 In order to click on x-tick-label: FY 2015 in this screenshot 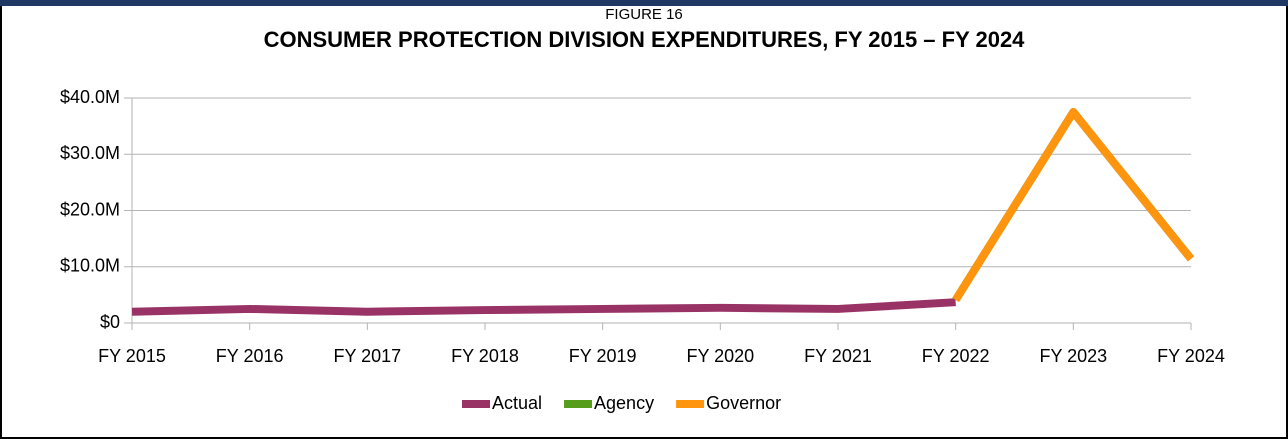, I will do `click(132, 356)`.